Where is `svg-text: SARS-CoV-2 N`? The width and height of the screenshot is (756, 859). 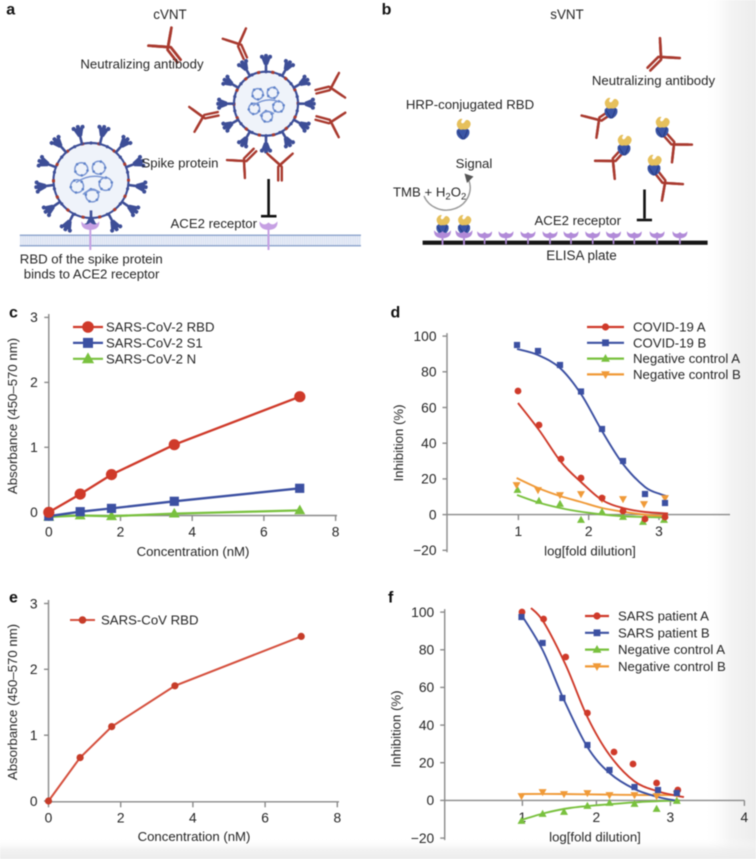 svg-text: SARS-CoV-2 N is located at coordinates (151, 358).